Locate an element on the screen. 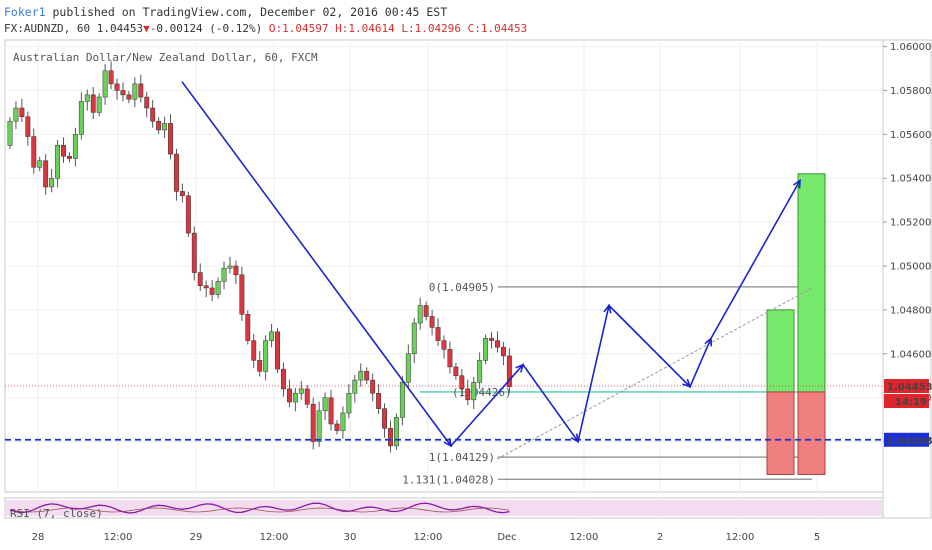 This screenshot has height=550, width=932. y-tick-label: 1.04800 is located at coordinates (910, 310).